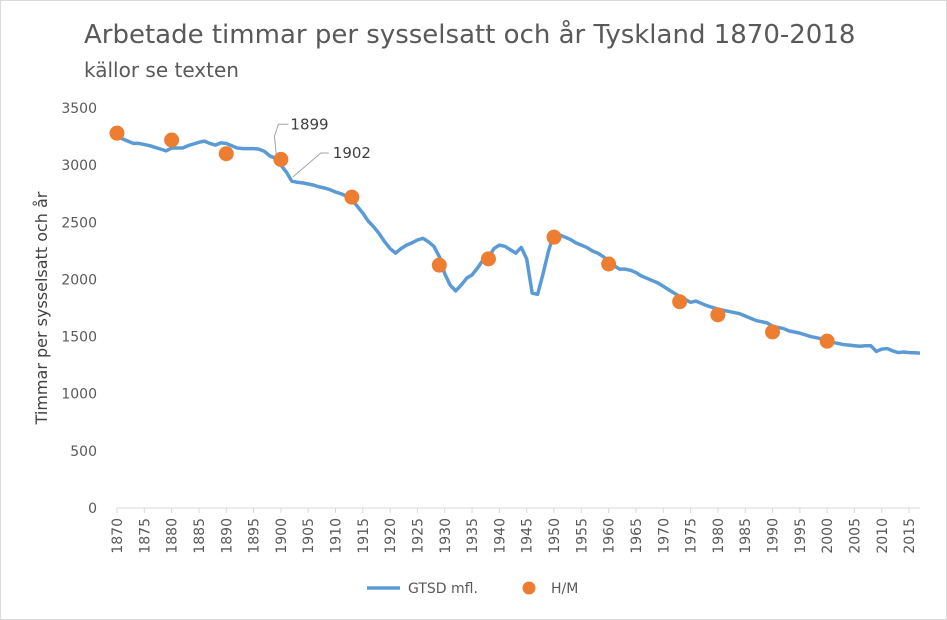 The height and width of the screenshot is (620, 947). Describe the element at coordinates (446, 536) in the screenshot. I see `x-tick-label: 1930` at that location.